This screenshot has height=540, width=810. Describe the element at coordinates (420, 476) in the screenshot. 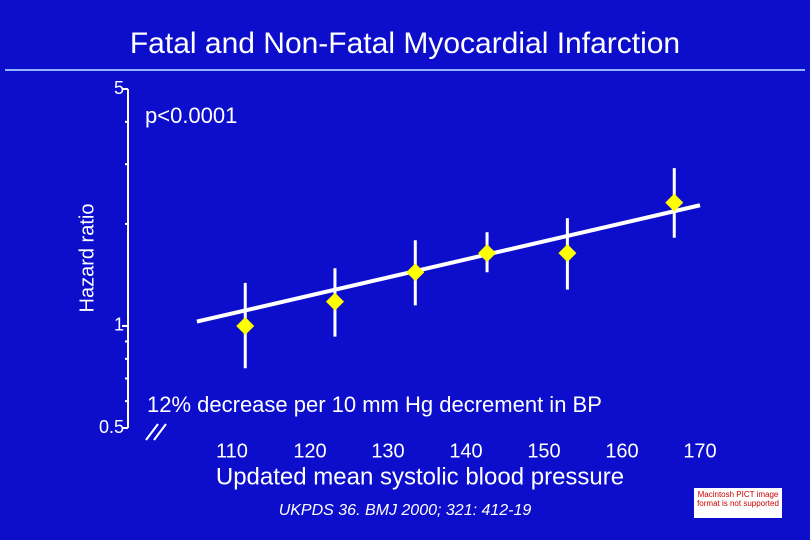

I see `x-axis-label: Updated mean systolic blood pressure` at that location.